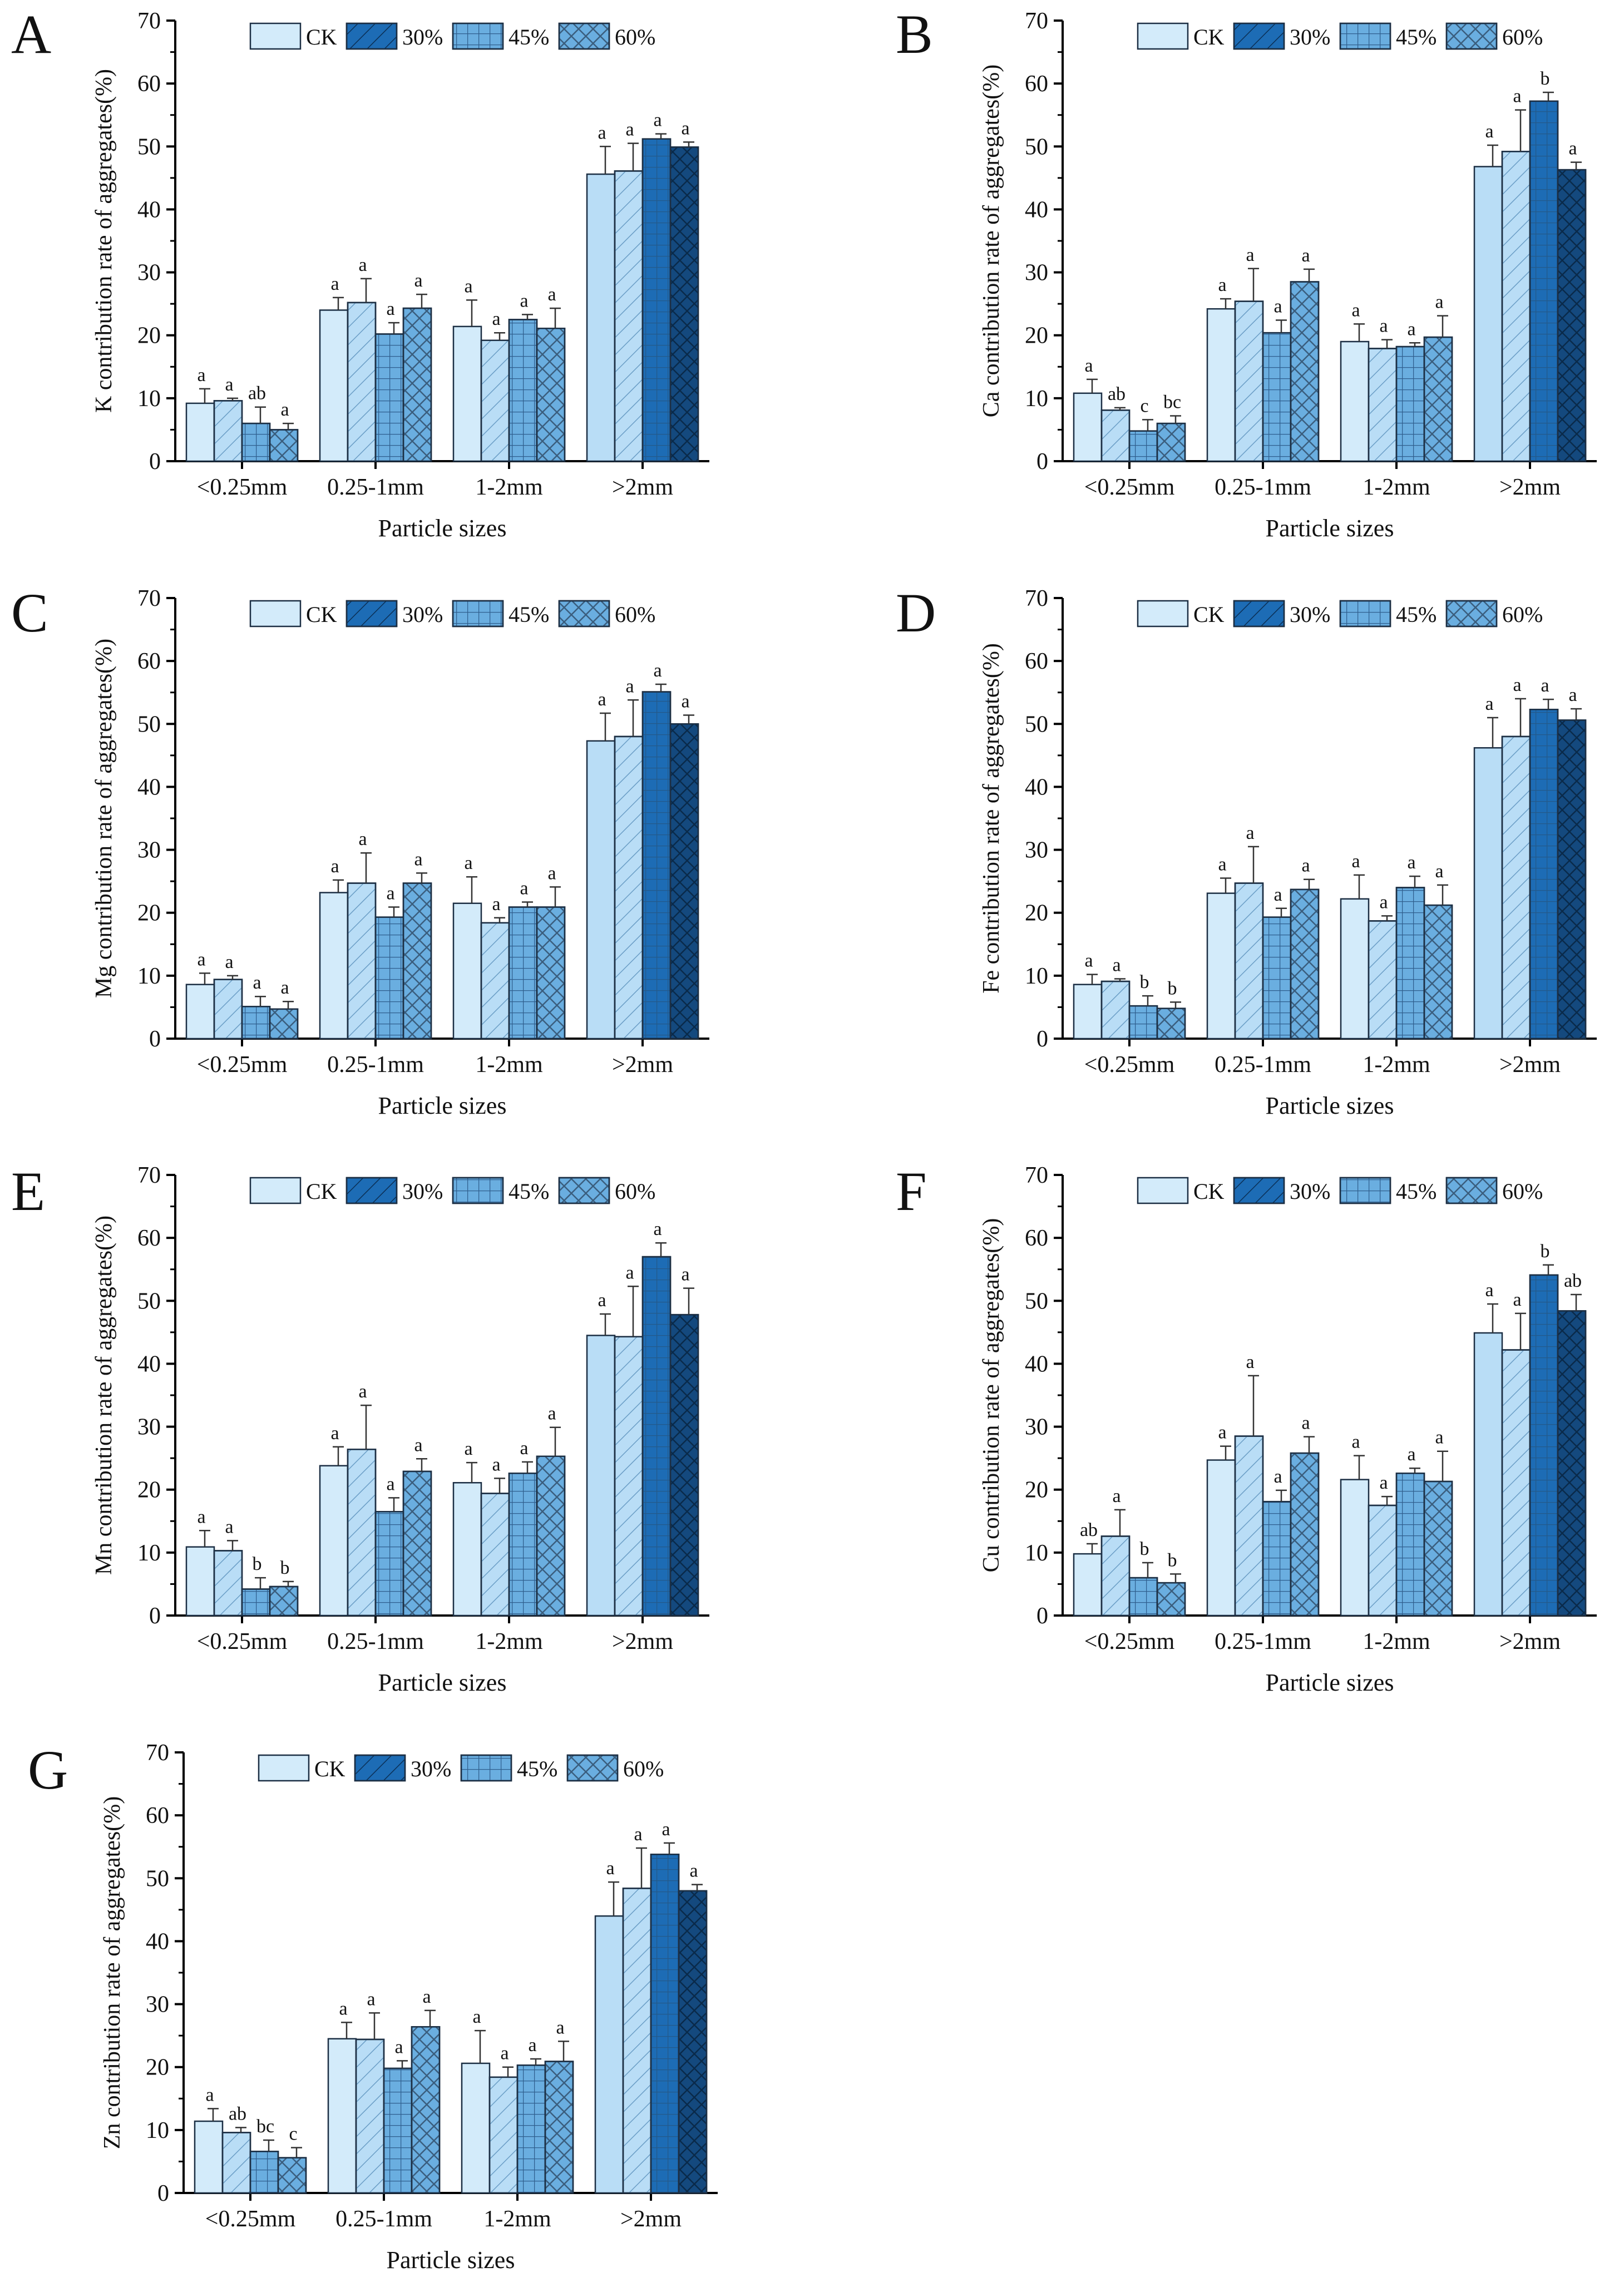 The height and width of the screenshot is (2292, 1624). I want to click on y-axis-label: Cu contribution rate of aggregates(%), so click(991, 1395).